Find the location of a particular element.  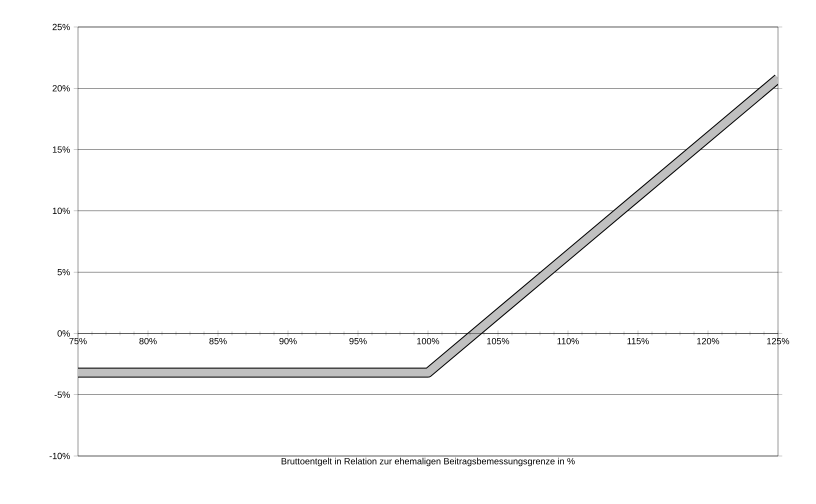

y-tick-label: 10% is located at coordinates (61, 211).